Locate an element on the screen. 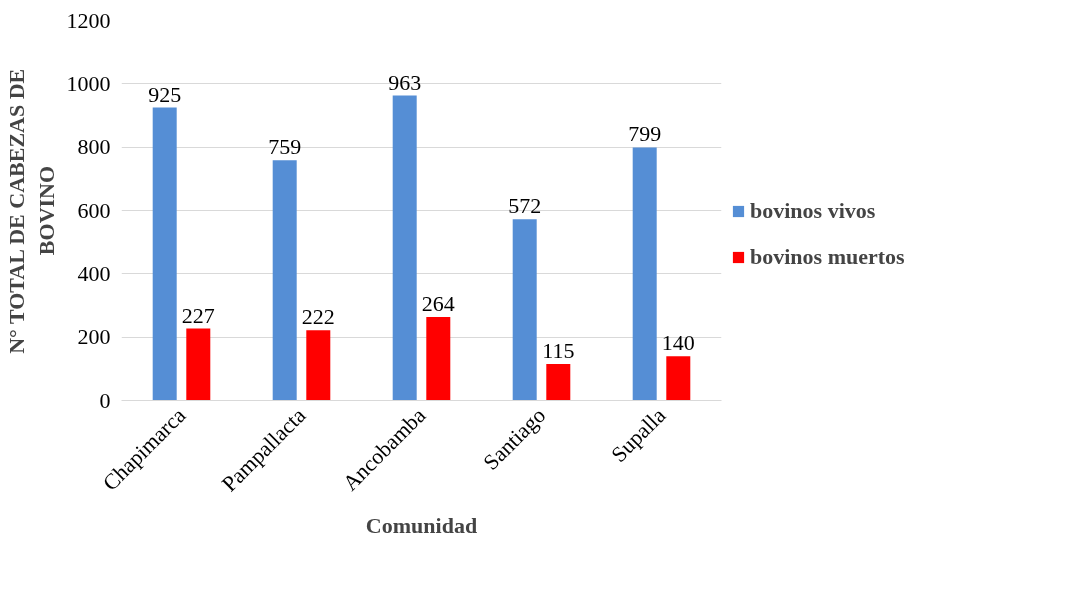 The image size is (1078, 590). data-label: 799 is located at coordinates (645, 134).